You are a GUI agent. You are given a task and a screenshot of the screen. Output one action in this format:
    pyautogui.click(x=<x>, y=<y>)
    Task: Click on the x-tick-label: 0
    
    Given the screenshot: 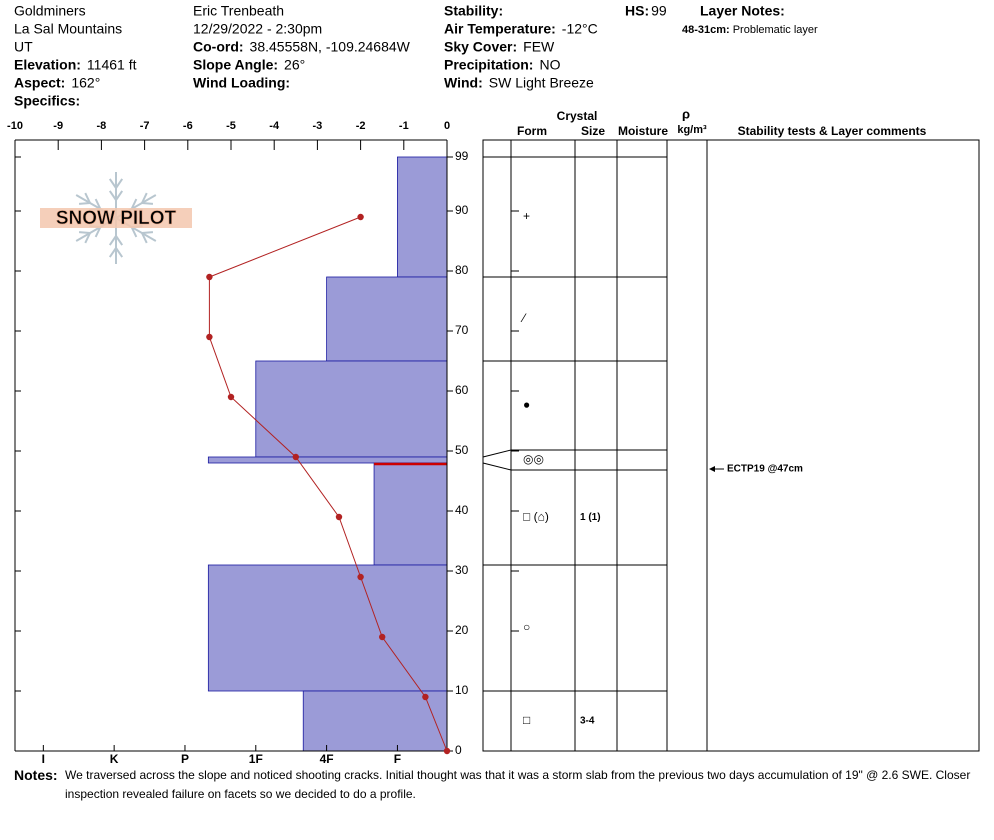 What is the action you would take?
    pyautogui.click(x=447, y=126)
    